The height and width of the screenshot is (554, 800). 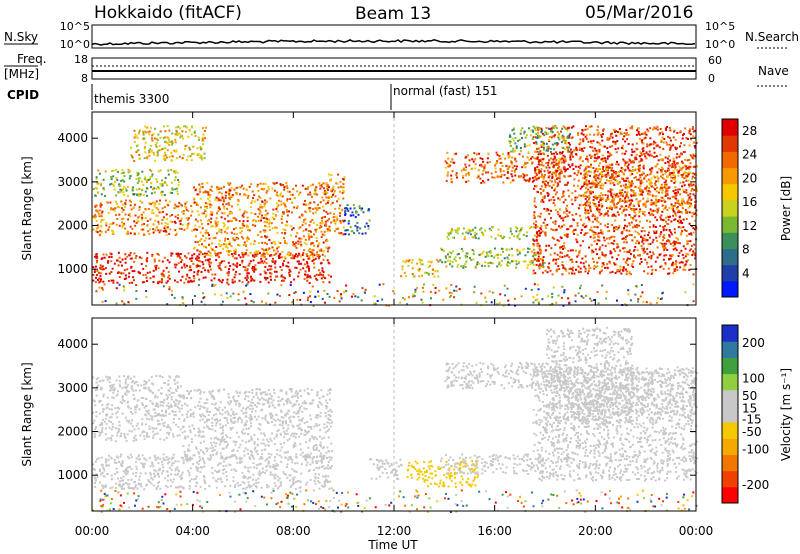 What do you see at coordinates (492, 258) in the screenshot?
I see `scatter-region` at bounding box center [492, 258].